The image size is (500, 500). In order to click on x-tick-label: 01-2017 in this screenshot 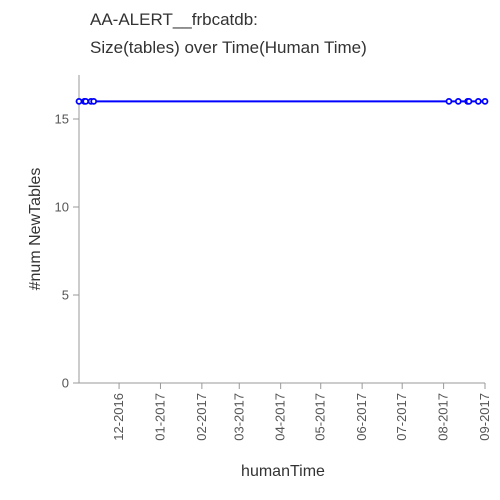, I will do `click(159, 417)`.